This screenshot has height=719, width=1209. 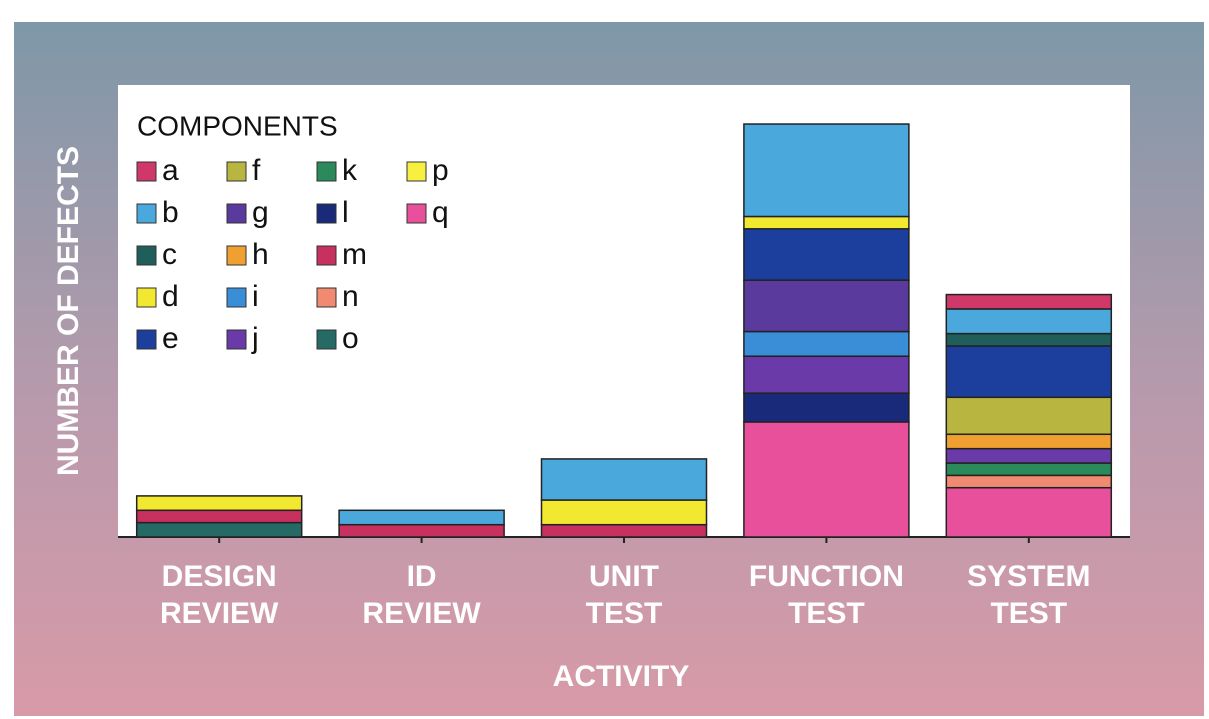 I want to click on x-tick-label: UNIT TEST, so click(x=624, y=595).